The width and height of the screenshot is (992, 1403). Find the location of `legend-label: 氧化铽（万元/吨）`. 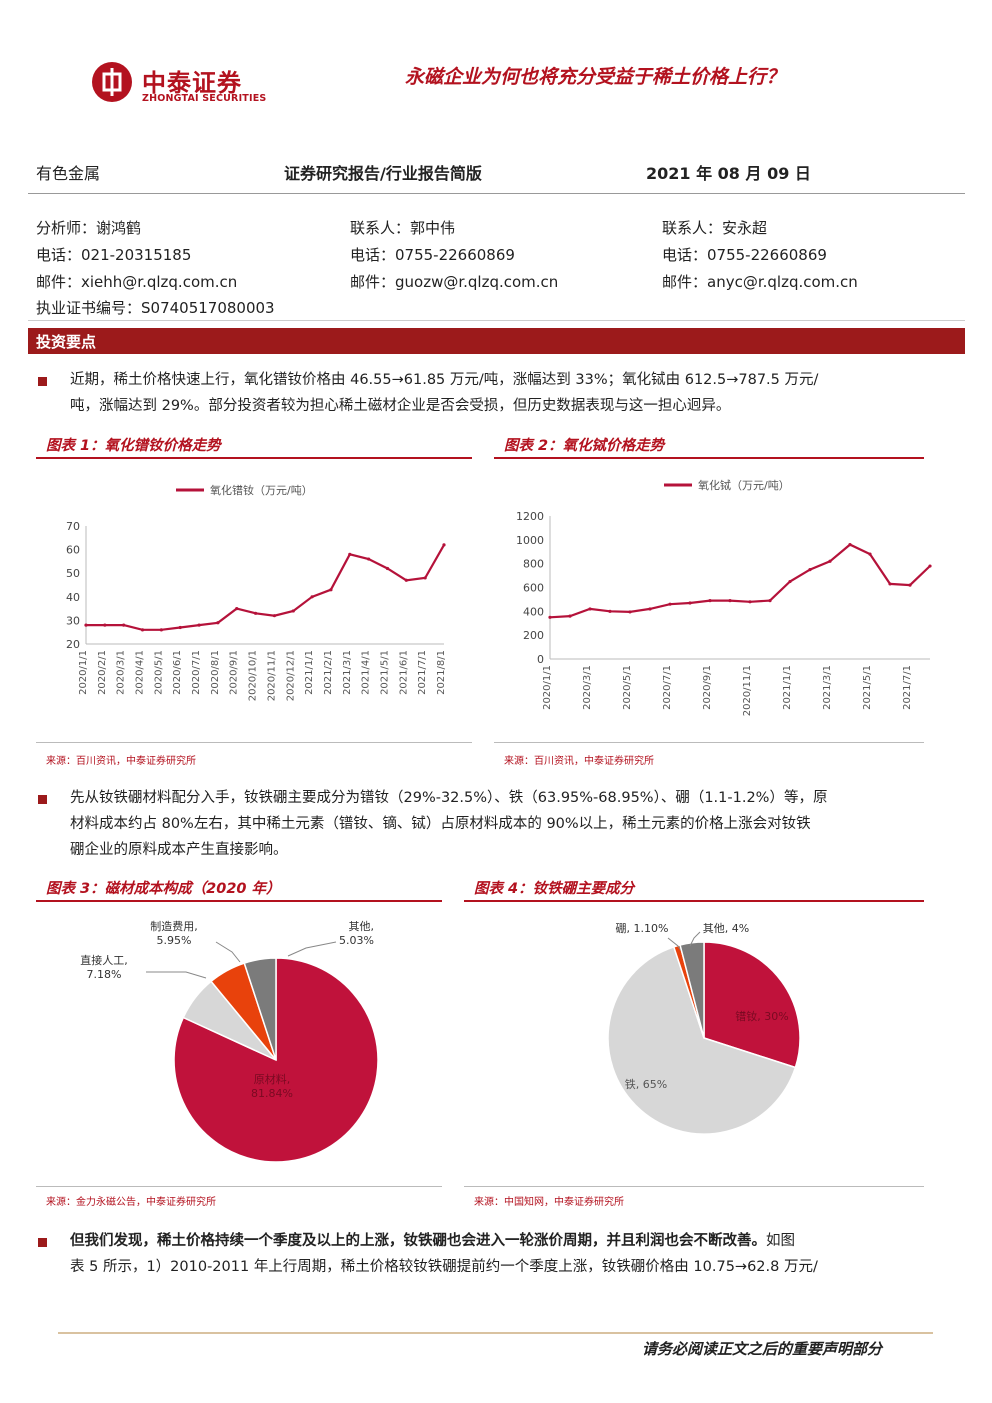

legend-label: 氧化铽（万元/吨） is located at coordinates (744, 485).